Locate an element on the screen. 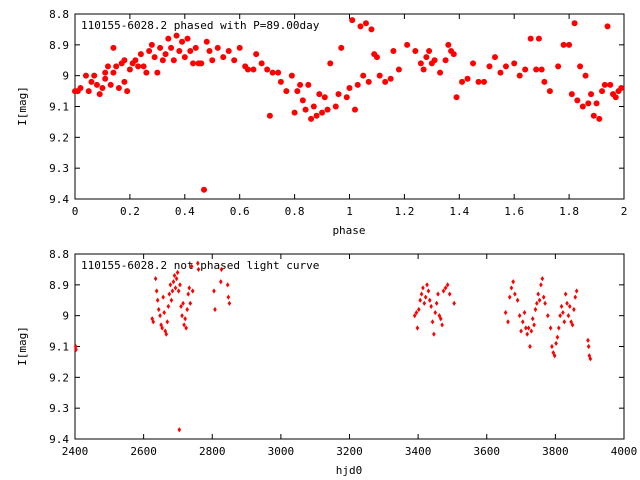 This screenshot has width=640, height=480. x-tick-label: 0 is located at coordinates (75, 211).